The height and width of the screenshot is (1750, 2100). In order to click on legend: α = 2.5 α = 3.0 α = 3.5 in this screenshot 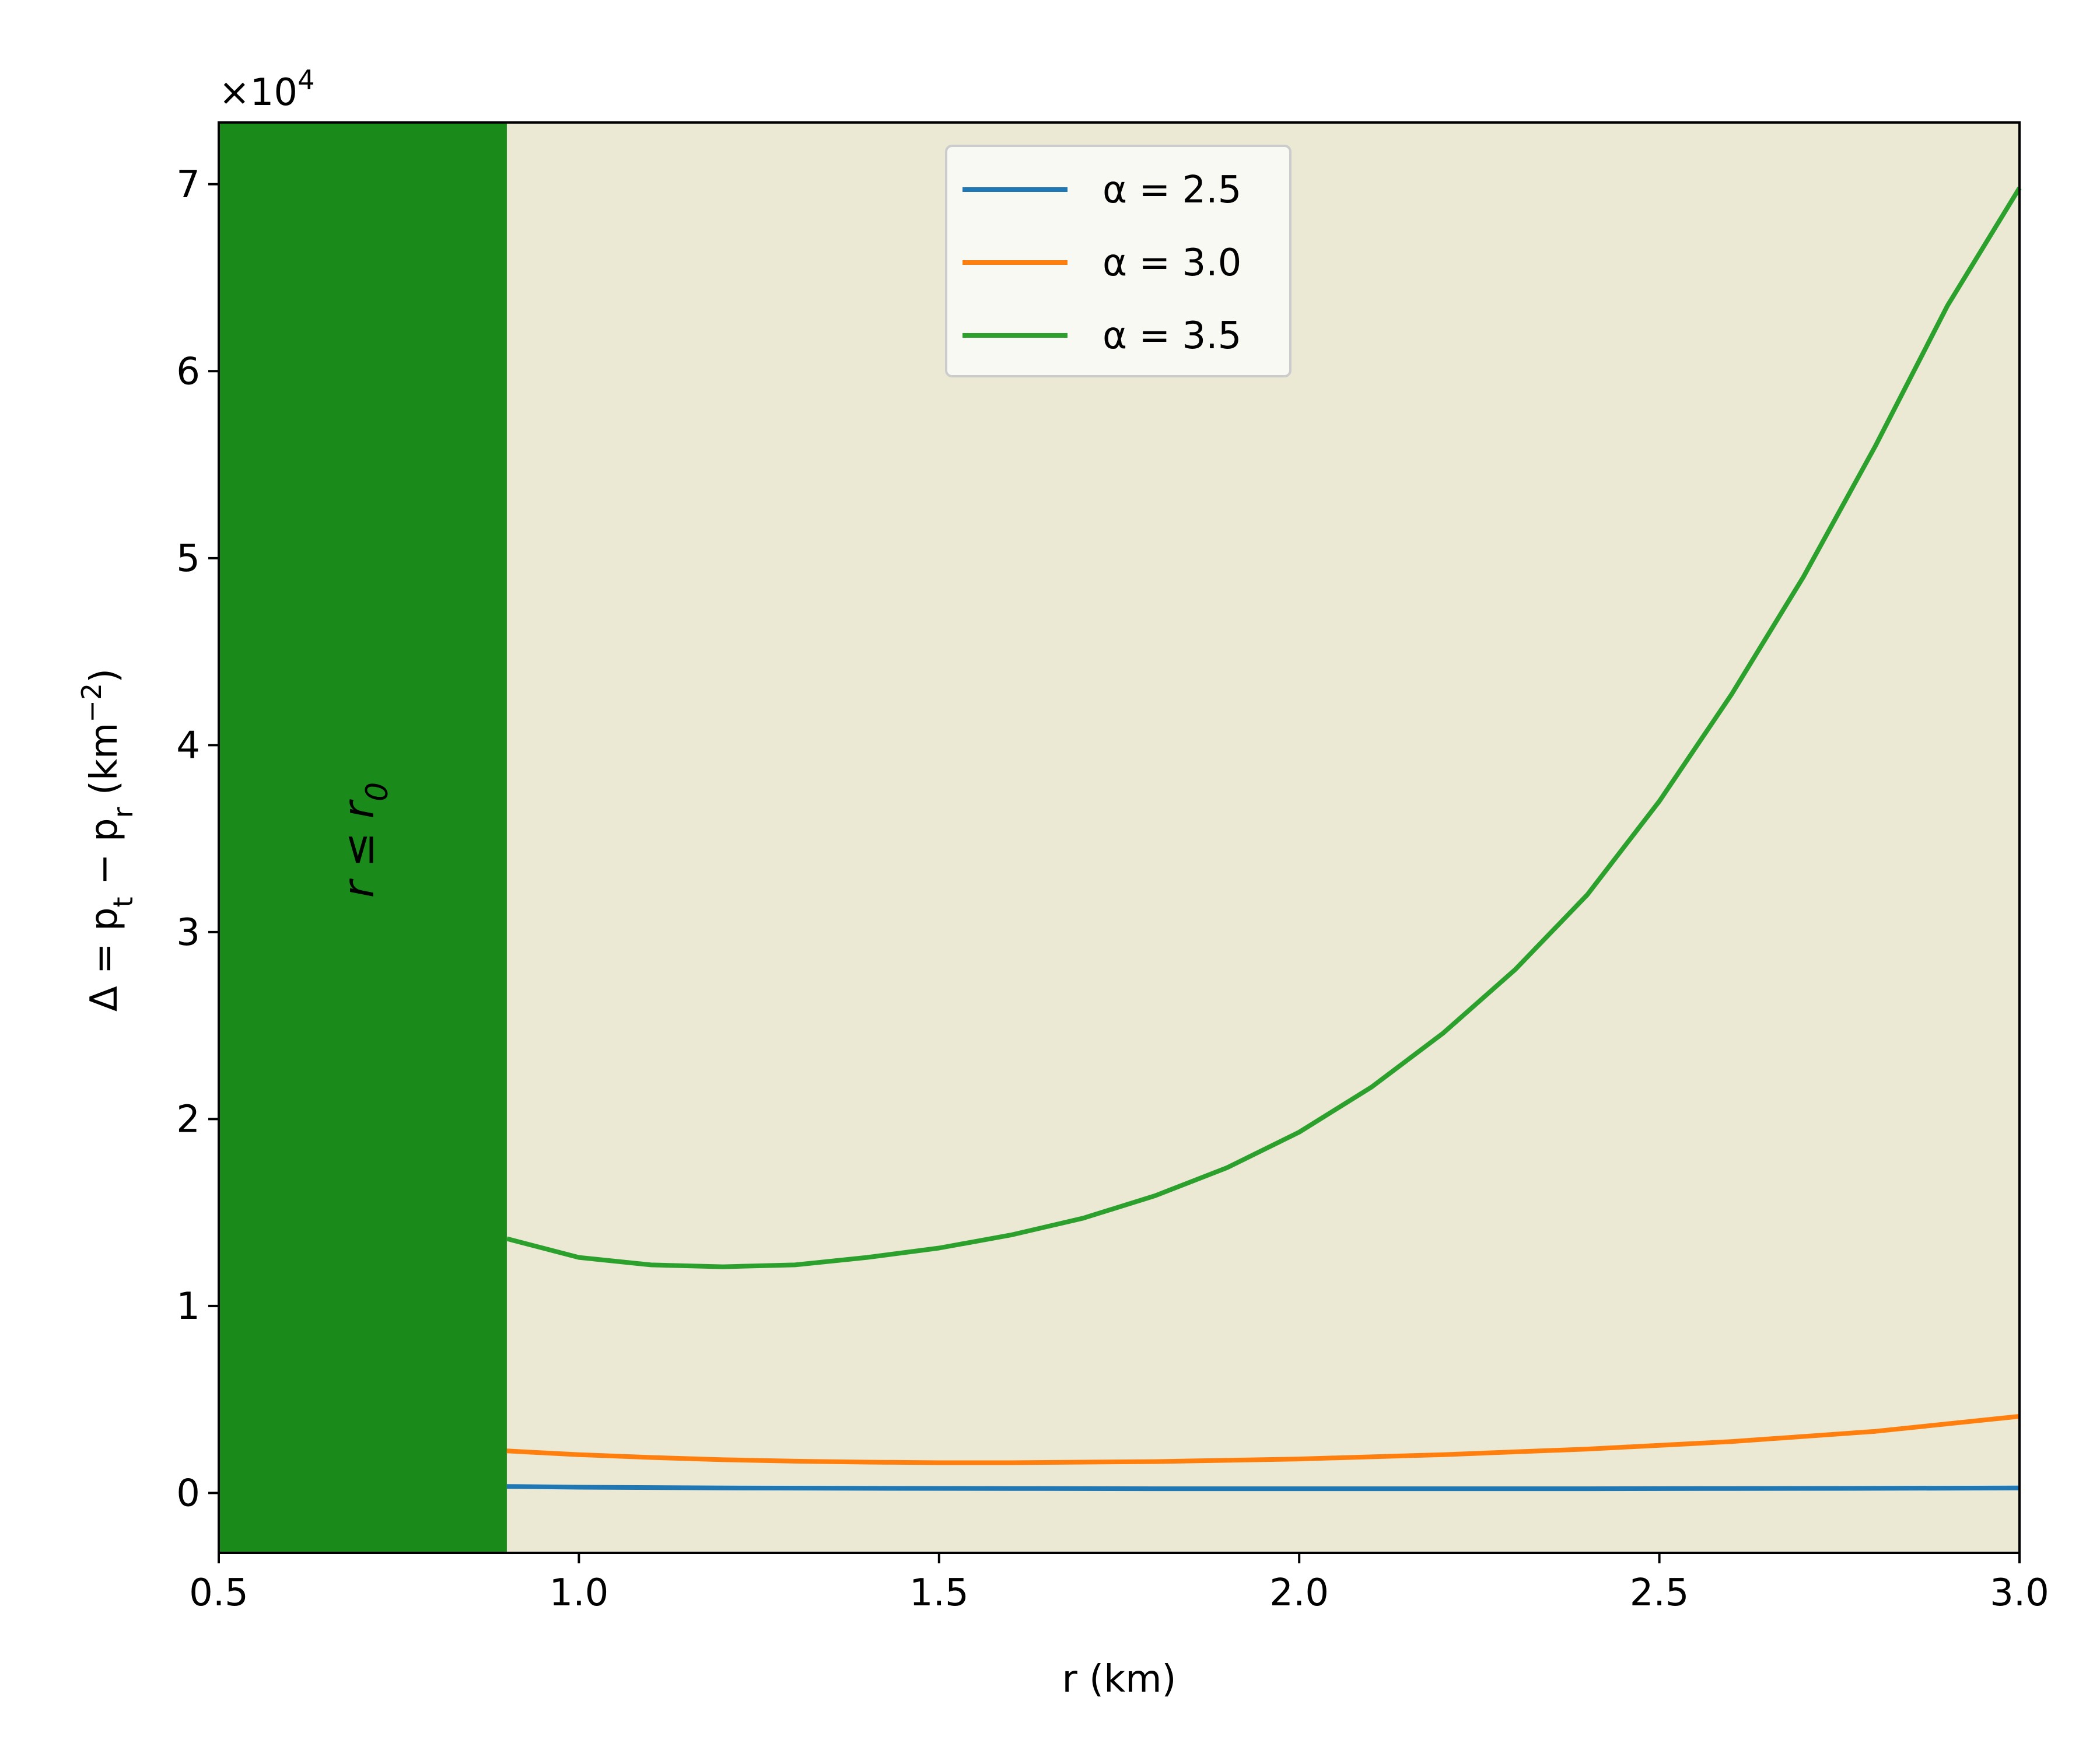, I will do `click(1118, 261)`.